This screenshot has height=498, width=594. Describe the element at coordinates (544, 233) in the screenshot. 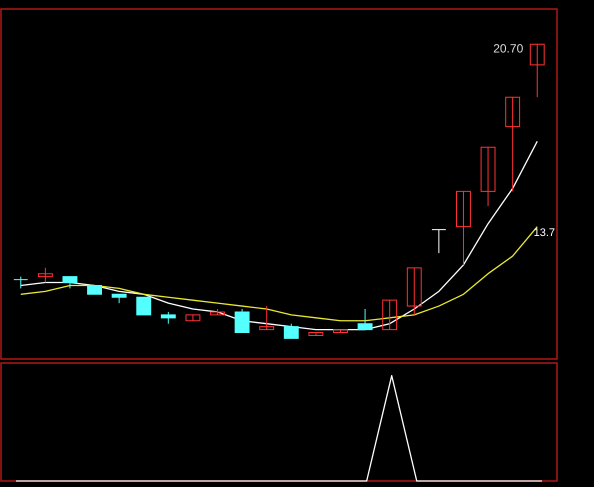

I see `annotation: 13.7` at that location.